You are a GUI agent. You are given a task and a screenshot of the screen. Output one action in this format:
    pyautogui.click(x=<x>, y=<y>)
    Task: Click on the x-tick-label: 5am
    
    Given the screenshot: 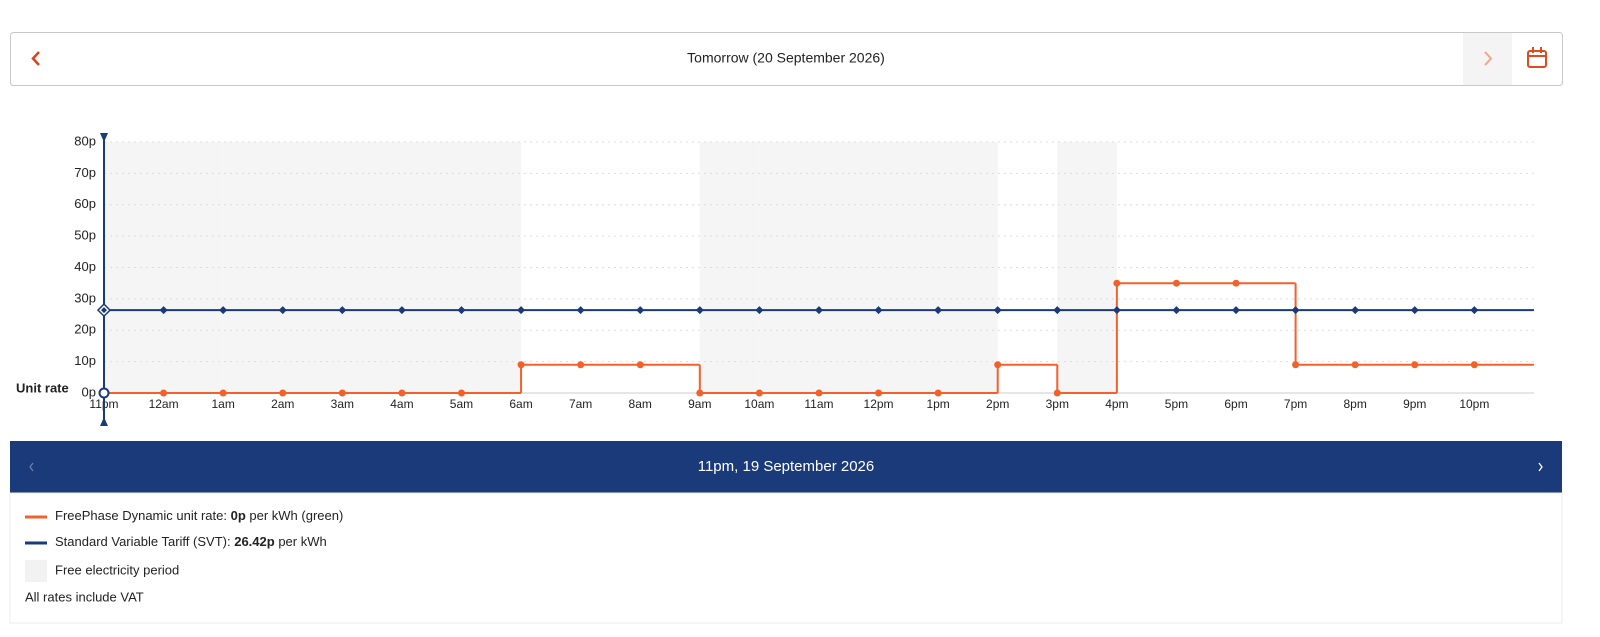 What is the action you would take?
    pyautogui.click(x=461, y=404)
    